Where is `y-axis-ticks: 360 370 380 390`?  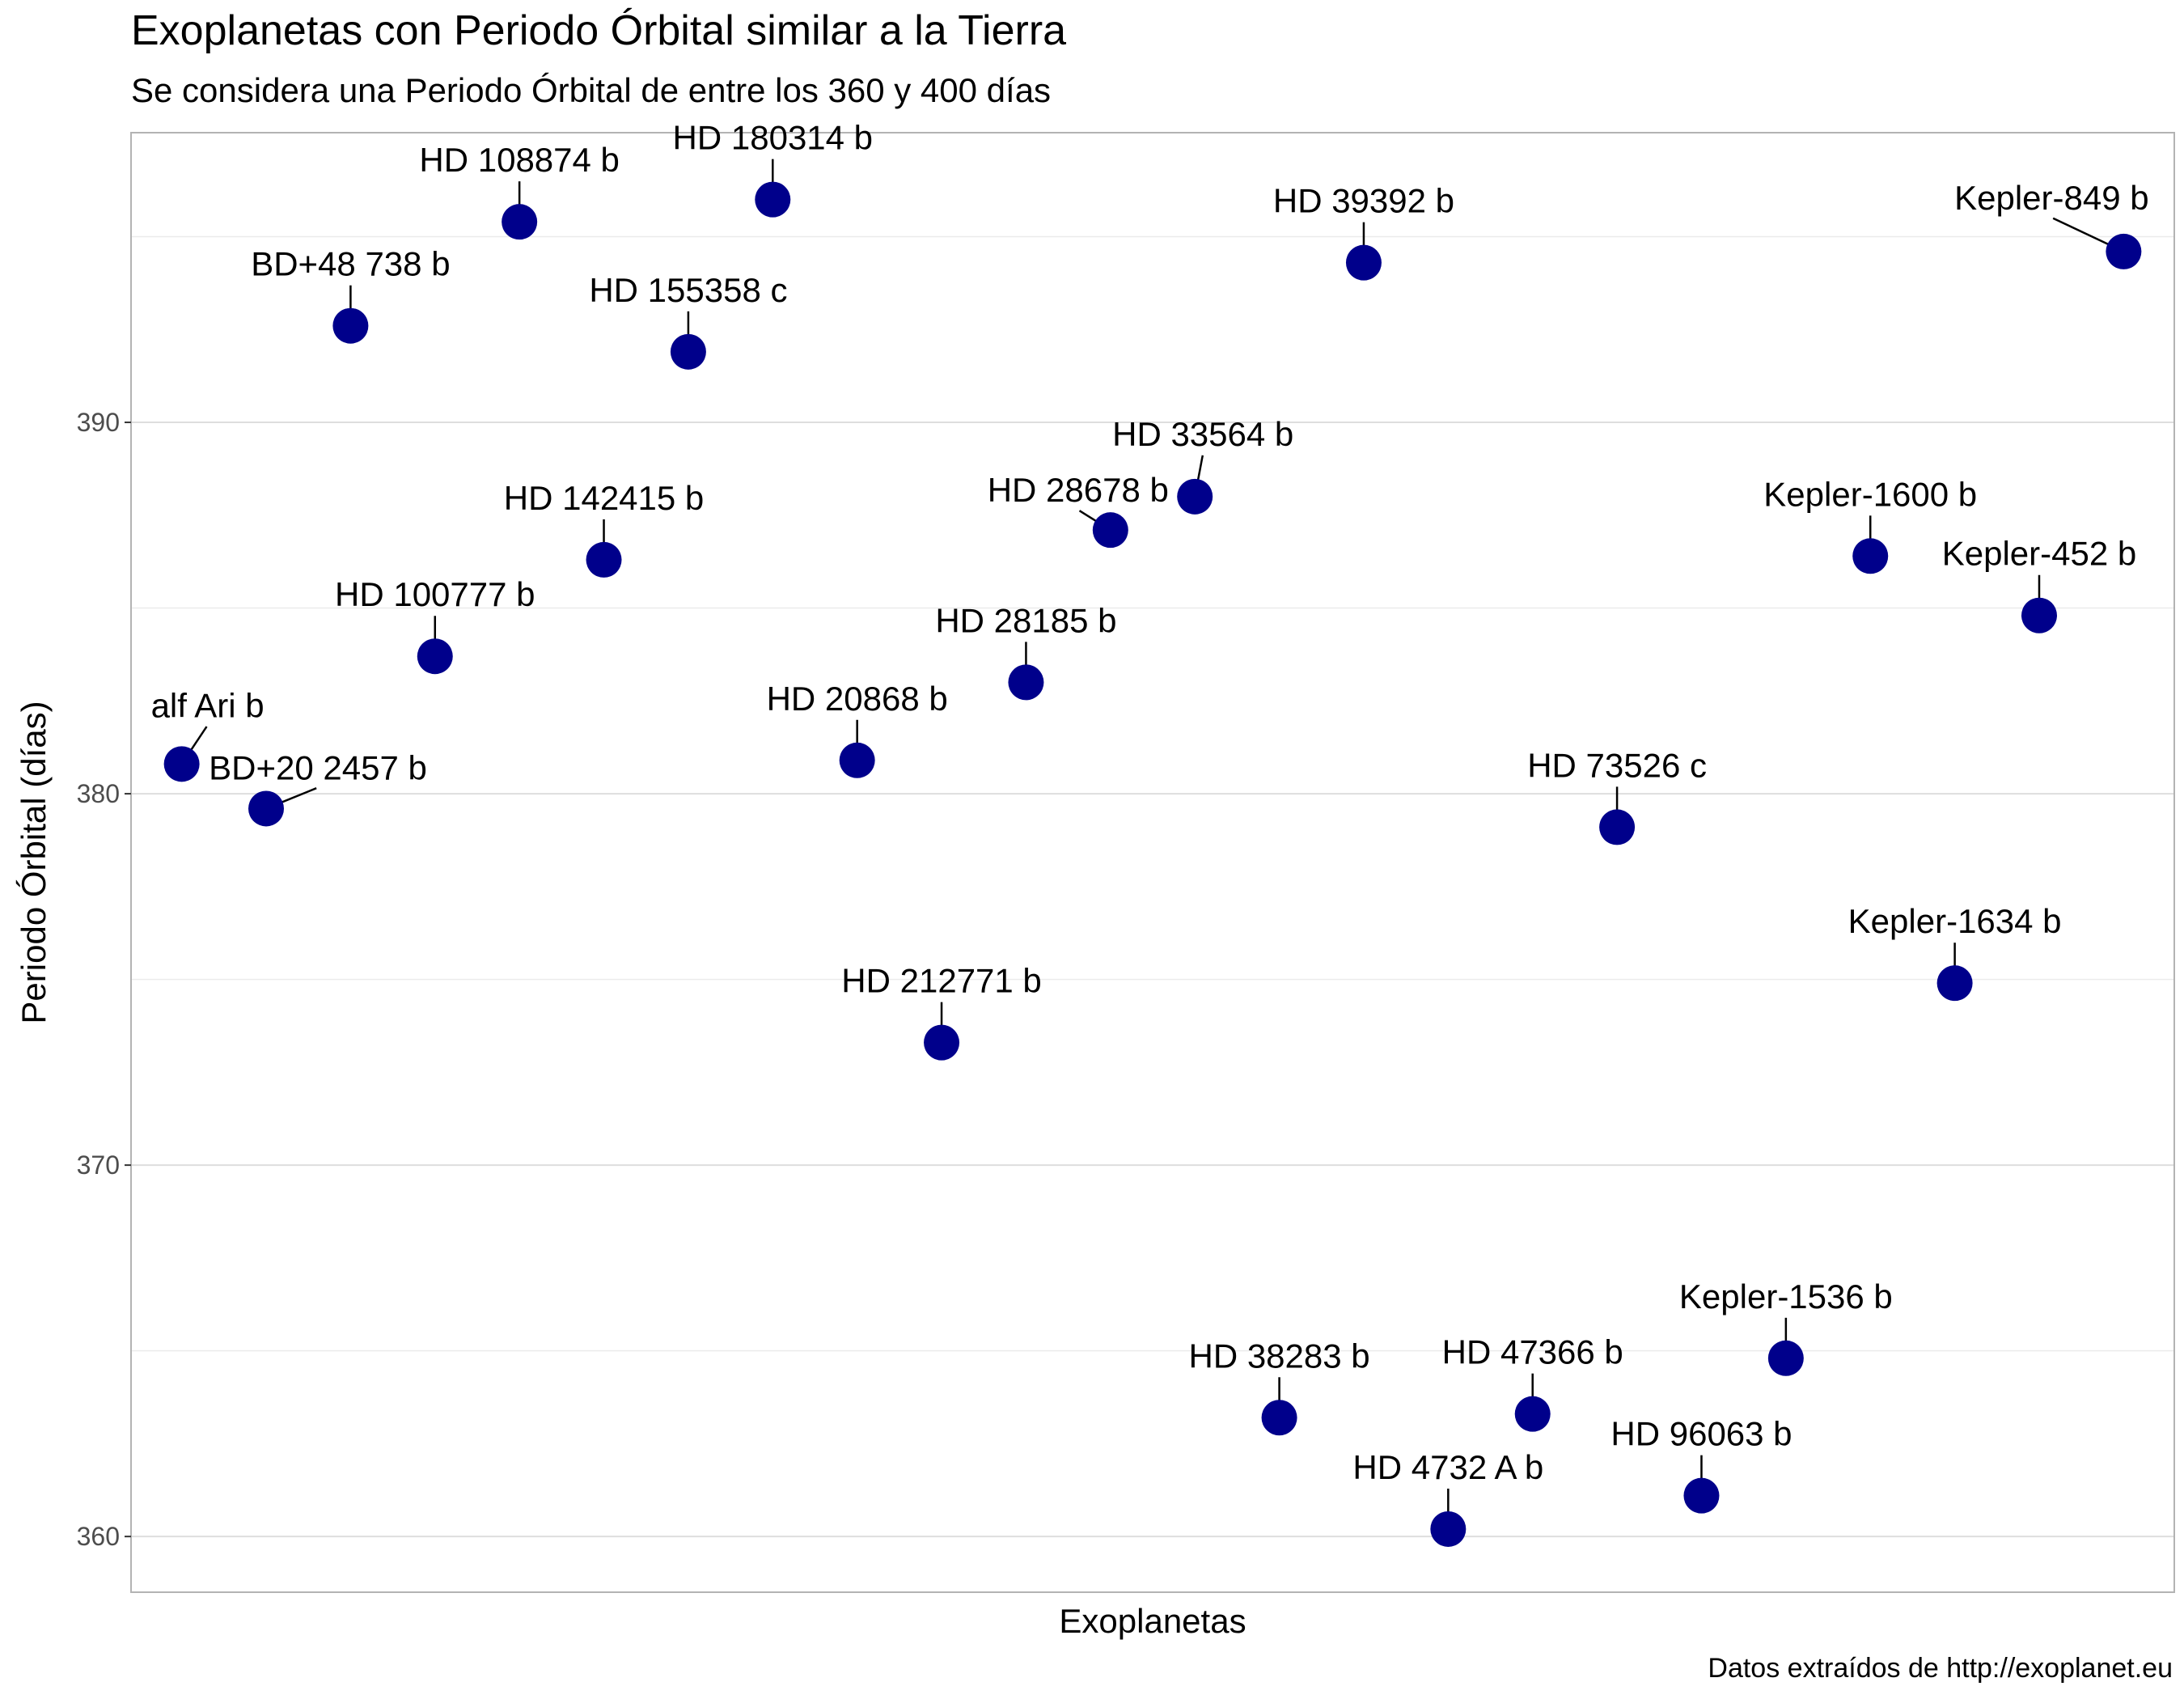 y-axis-ticks: 360 370 380 390 is located at coordinates (104, 979).